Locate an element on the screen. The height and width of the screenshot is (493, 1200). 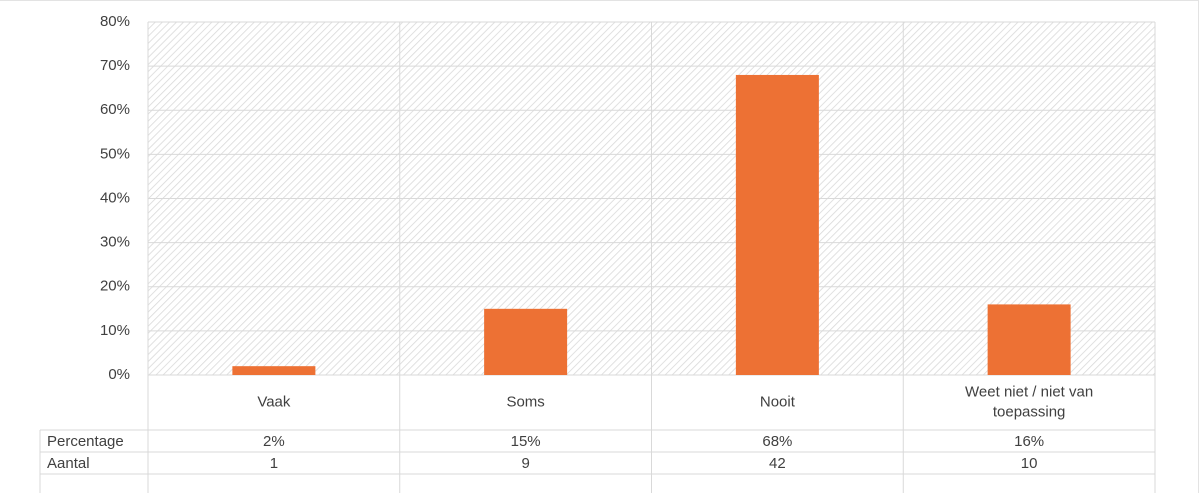
table-cell: 68% is located at coordinates (777, 441).